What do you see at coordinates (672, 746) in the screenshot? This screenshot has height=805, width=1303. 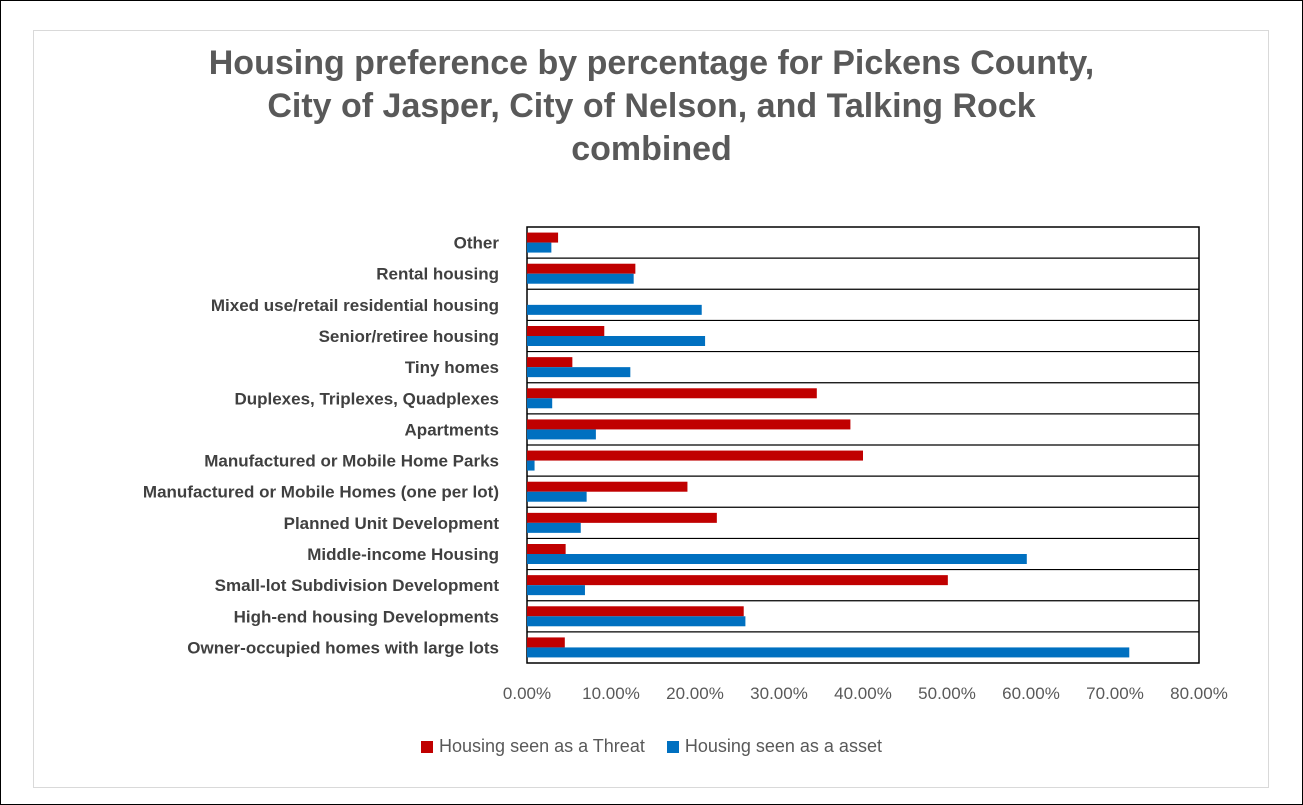 I see `legend-swatch-asset` at bounding box center [672, 746].